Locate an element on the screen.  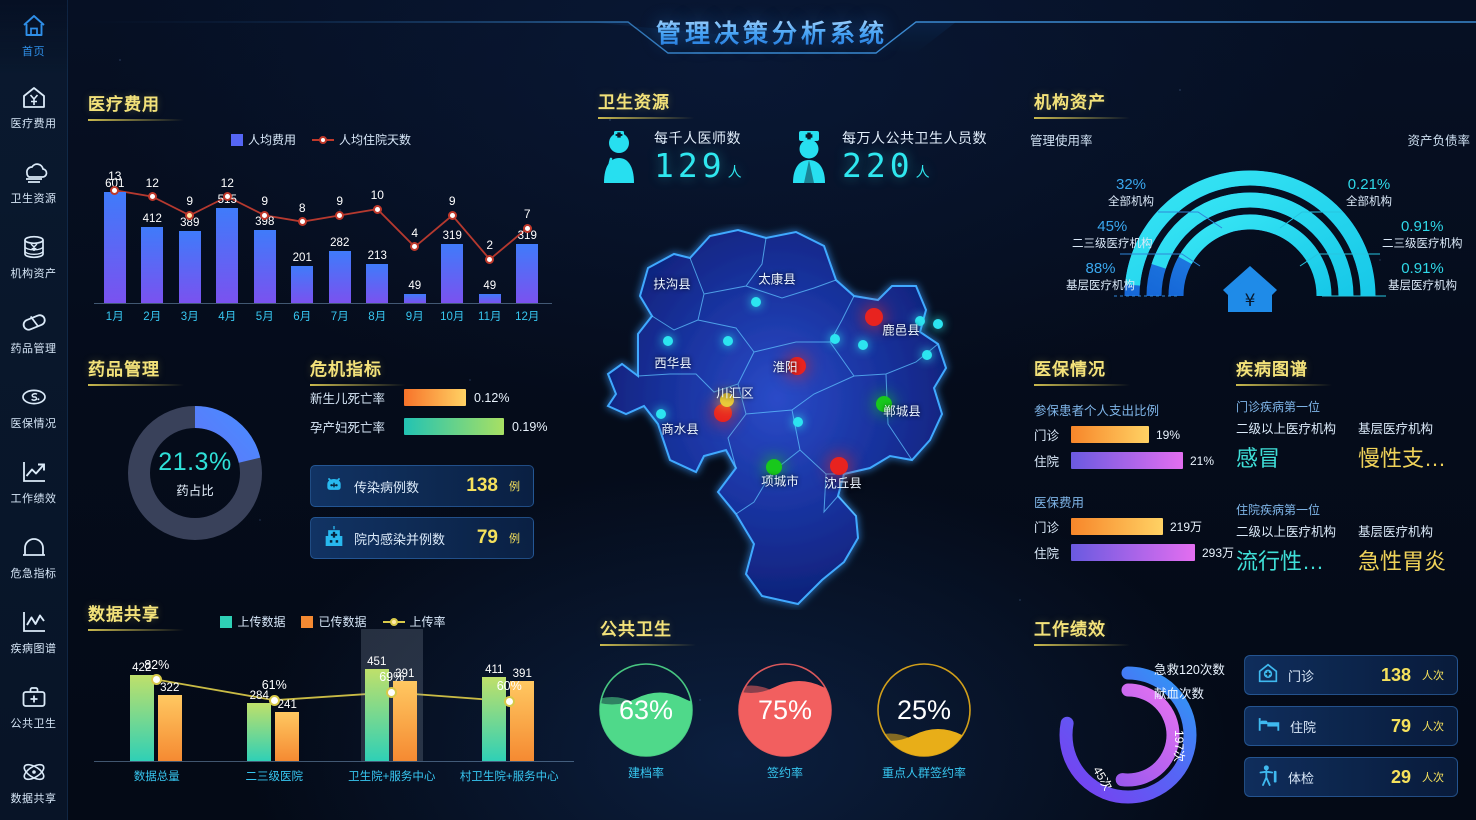
bar is located at coordinates (452, 273).